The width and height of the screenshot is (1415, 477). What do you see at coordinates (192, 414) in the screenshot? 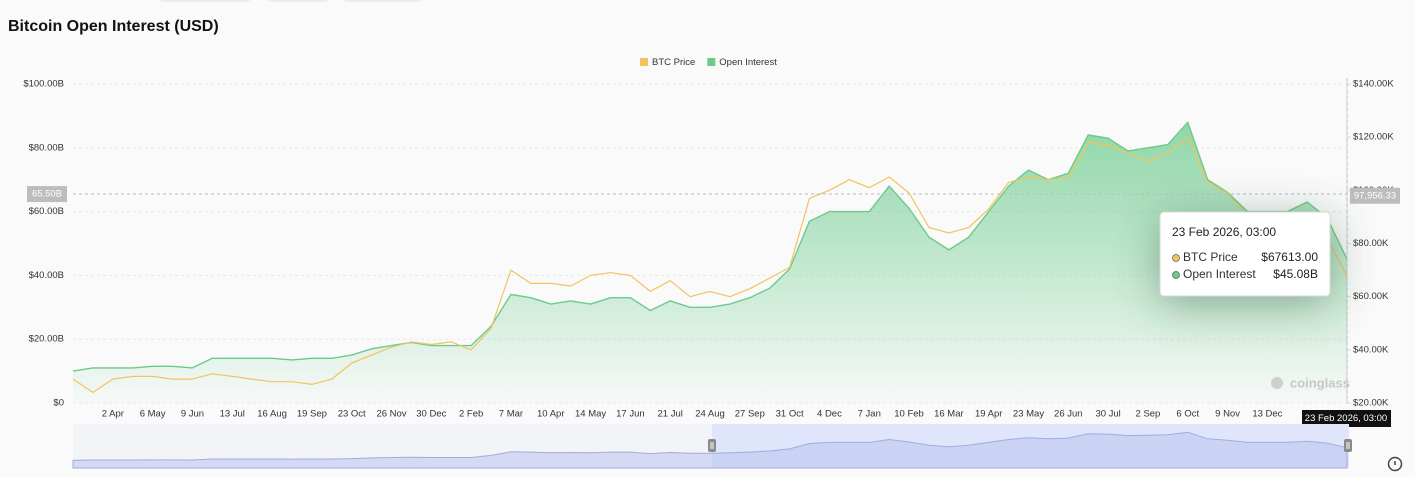
I see `x-tick-label: 9 Jun` at bounding box center [192, 414].